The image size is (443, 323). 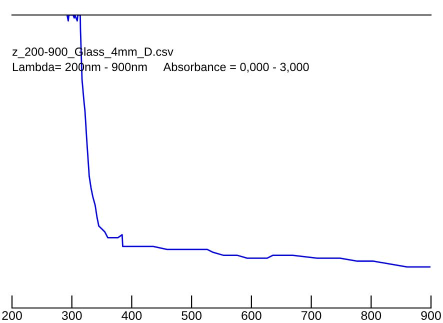 I want to click on x-tick-label: 900, so click(x=431, y=315).